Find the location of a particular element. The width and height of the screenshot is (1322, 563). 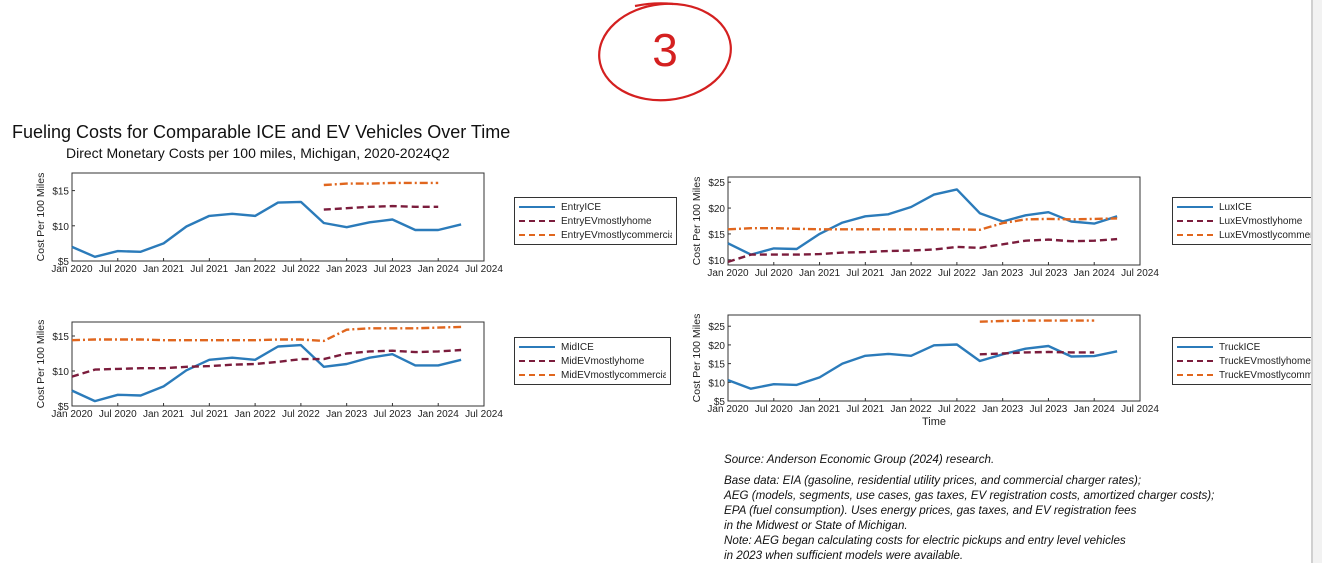

x-tick-label: Jan 2022 is located at coordinates (912, 273).